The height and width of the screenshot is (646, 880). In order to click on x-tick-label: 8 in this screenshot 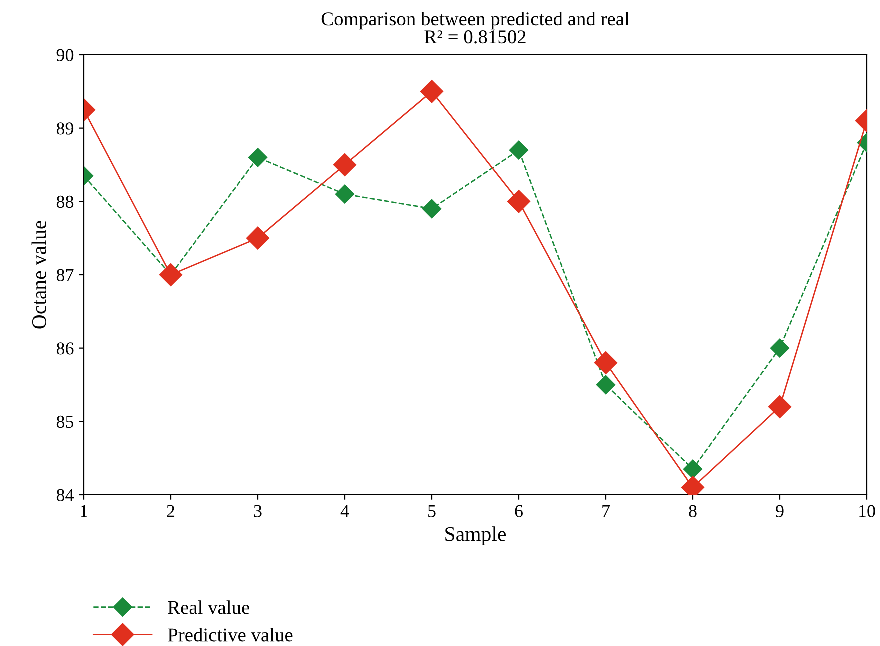, I will do `click(693, 511)`.